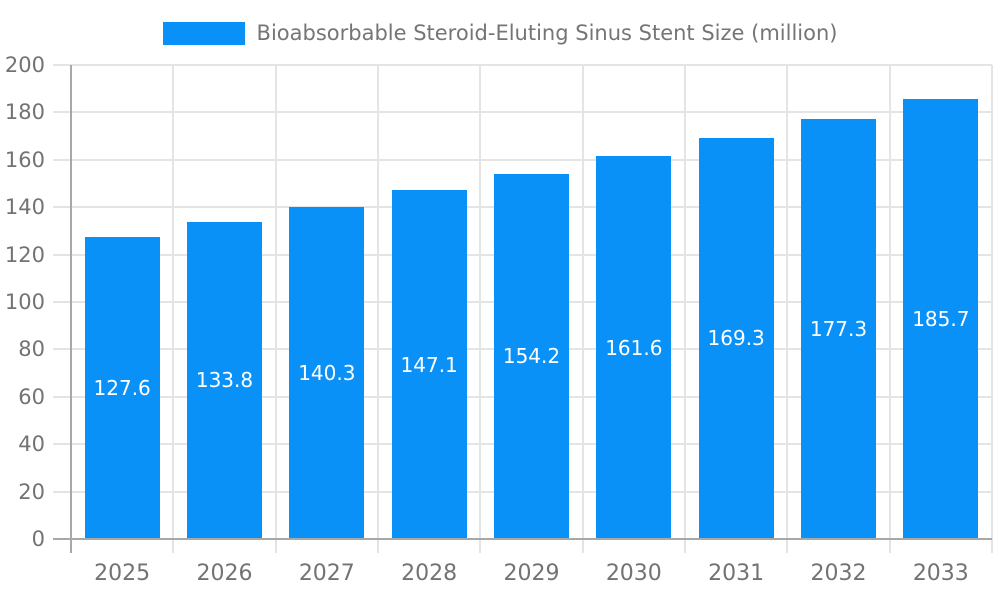  Describe the element at coordinates (71, 309) in the screenshot. I see `y-axis-line` at that location.